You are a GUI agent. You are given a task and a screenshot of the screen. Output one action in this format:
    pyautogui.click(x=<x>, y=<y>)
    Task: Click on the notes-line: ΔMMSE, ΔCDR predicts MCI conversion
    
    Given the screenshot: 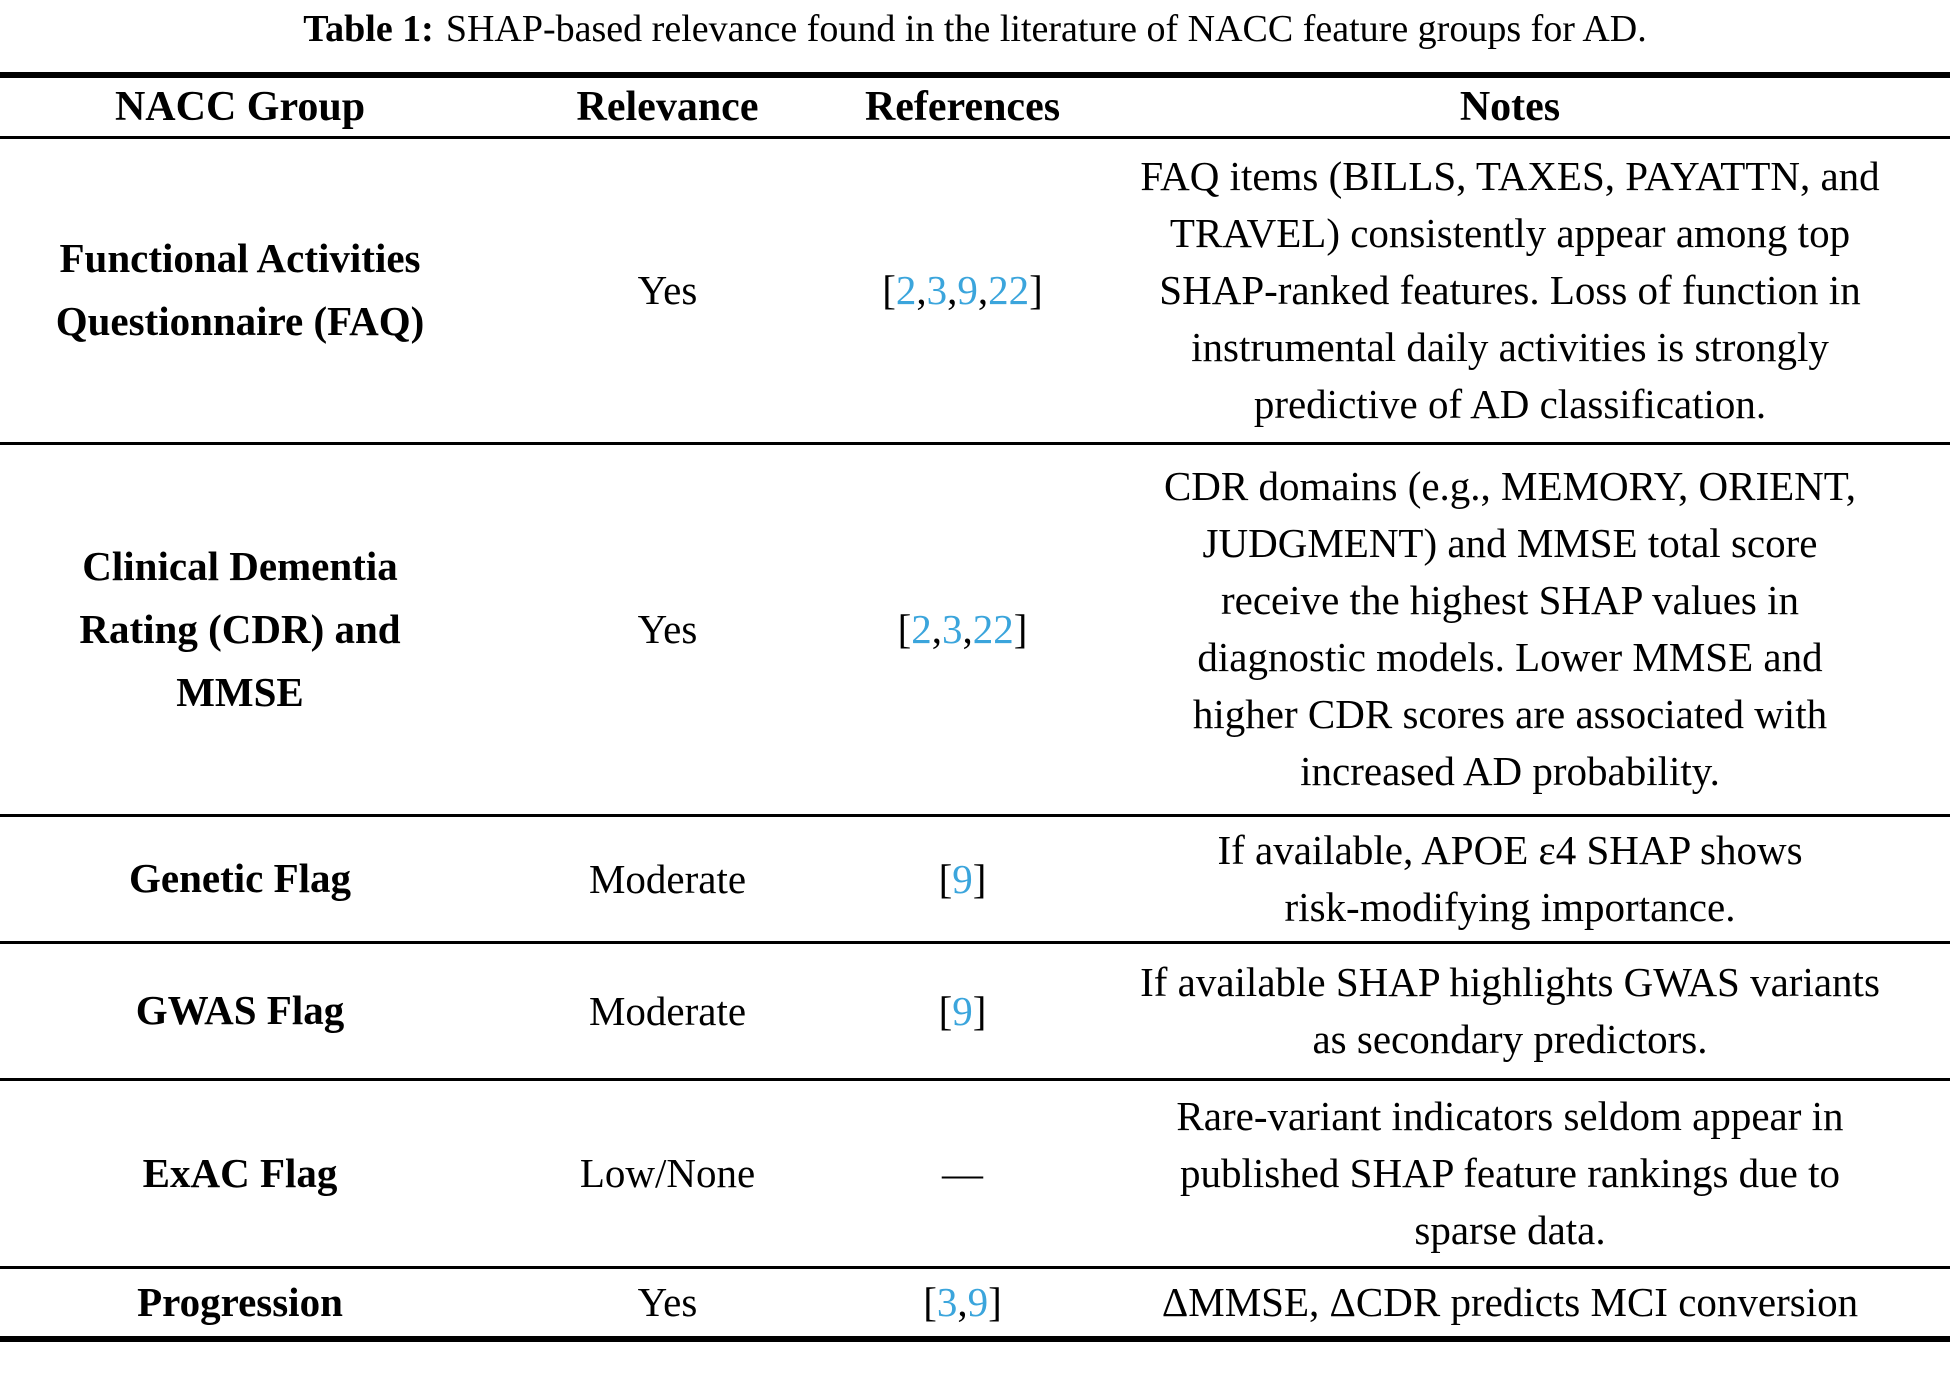 What is the action you would take?
    pyautogui.click(x=1510, y=1301)
    